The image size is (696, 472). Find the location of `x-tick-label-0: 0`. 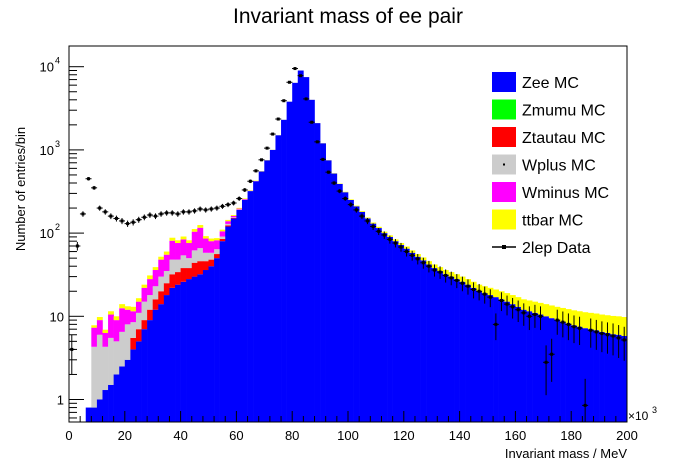

x-tick-label-0: 0 is located at coordinates (68, 435).